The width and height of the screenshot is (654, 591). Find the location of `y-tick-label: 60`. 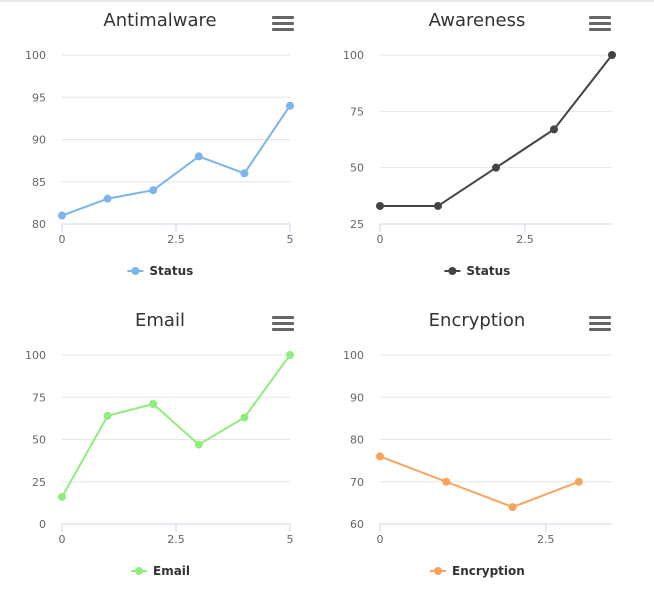

y-tick-label: 60 is located at coordinates (357, 524).